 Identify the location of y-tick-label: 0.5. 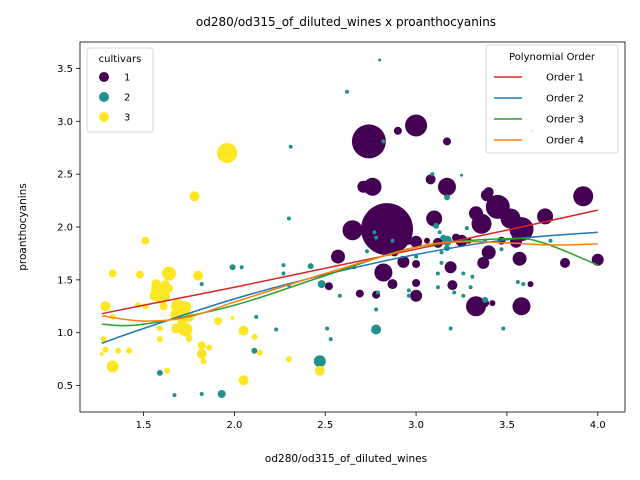
(65, 386).